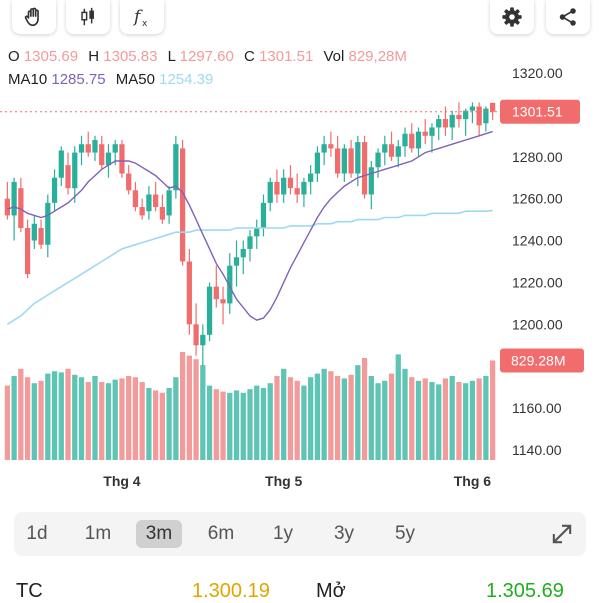 The image size is (600, 603). I want to click on range-tab-1d: 1d, so click(37, 533).